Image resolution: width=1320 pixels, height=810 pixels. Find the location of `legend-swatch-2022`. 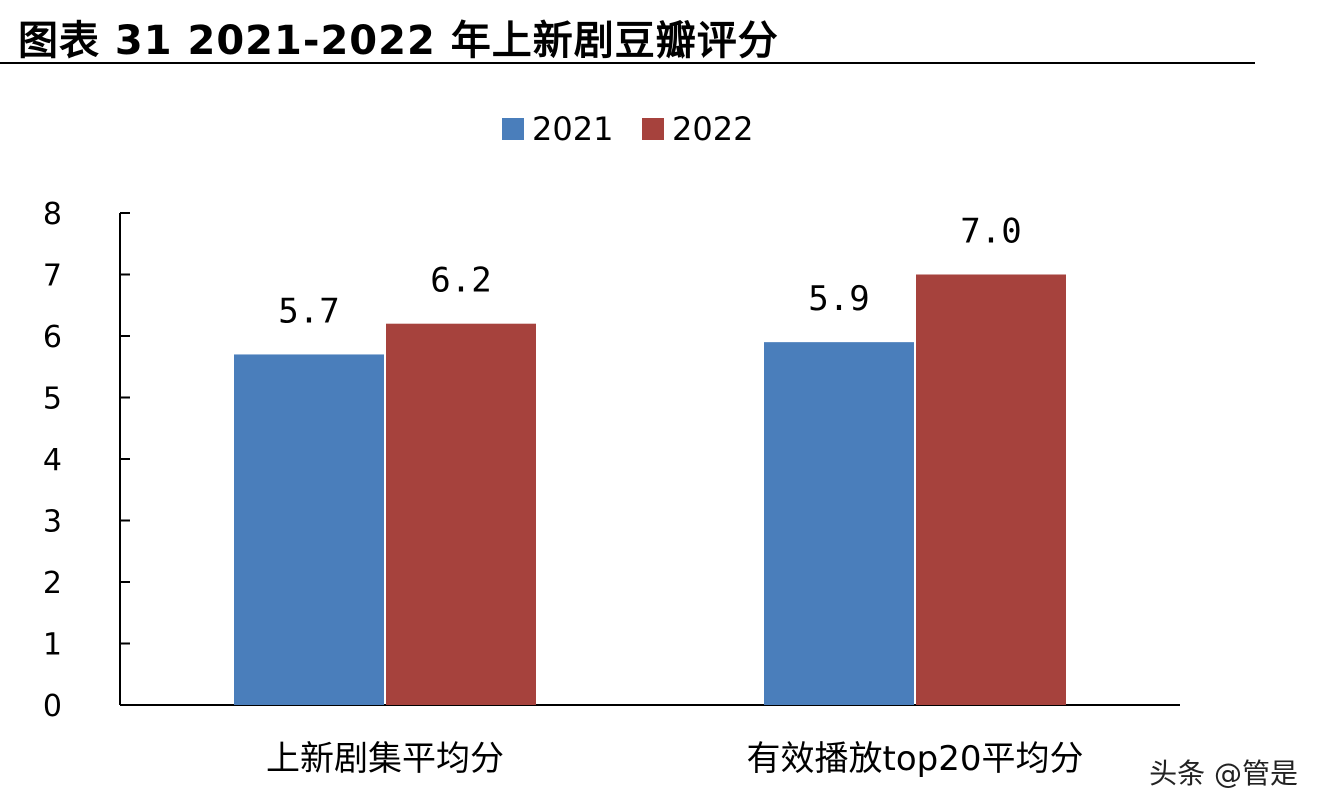

legend-swatch-2022 is located at coordinates (653, 129).